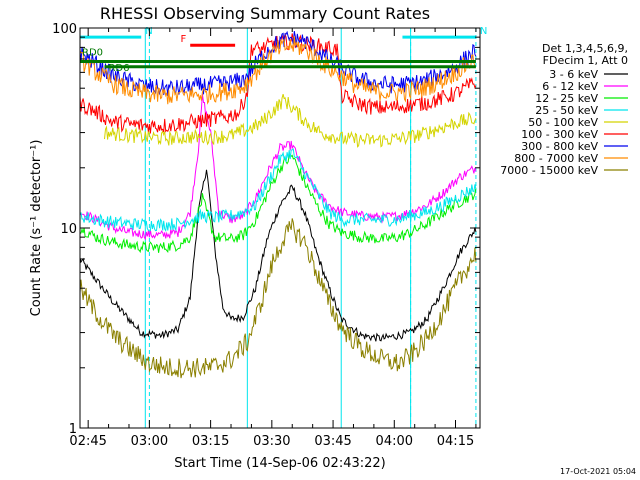 Image resolution: width=640 pixels, height=480 pixels. What do you see at coordinates (265, 13) in the screenshot?
I see `chart-title: RHESSI Observing Summary Count Rates` at bounding box center [265, 13].